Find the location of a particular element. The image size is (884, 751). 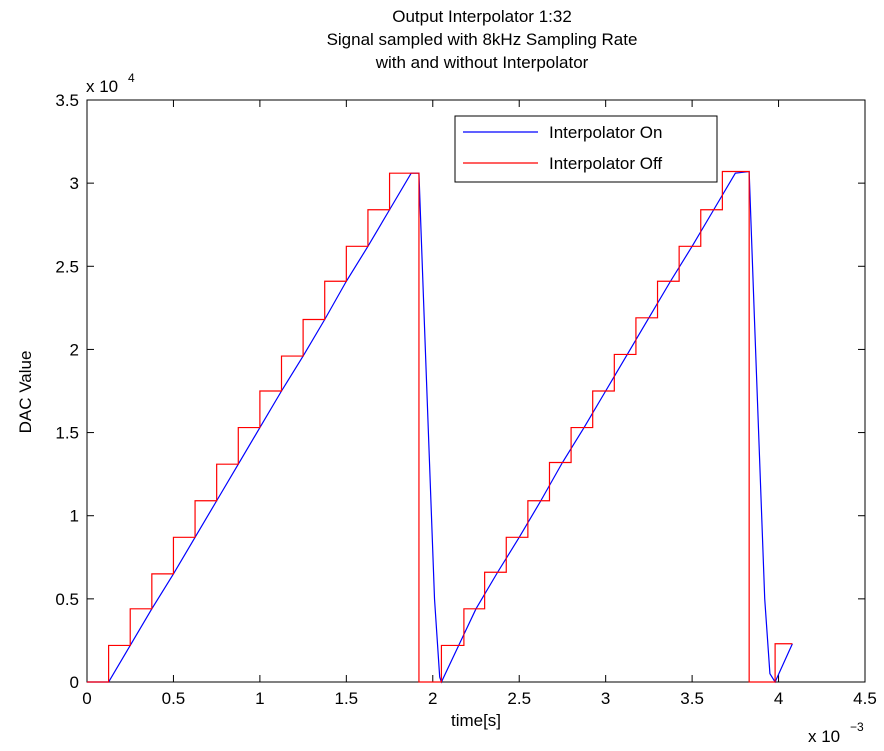

y-tick-label: 3 is located at coordinates (74, 183).